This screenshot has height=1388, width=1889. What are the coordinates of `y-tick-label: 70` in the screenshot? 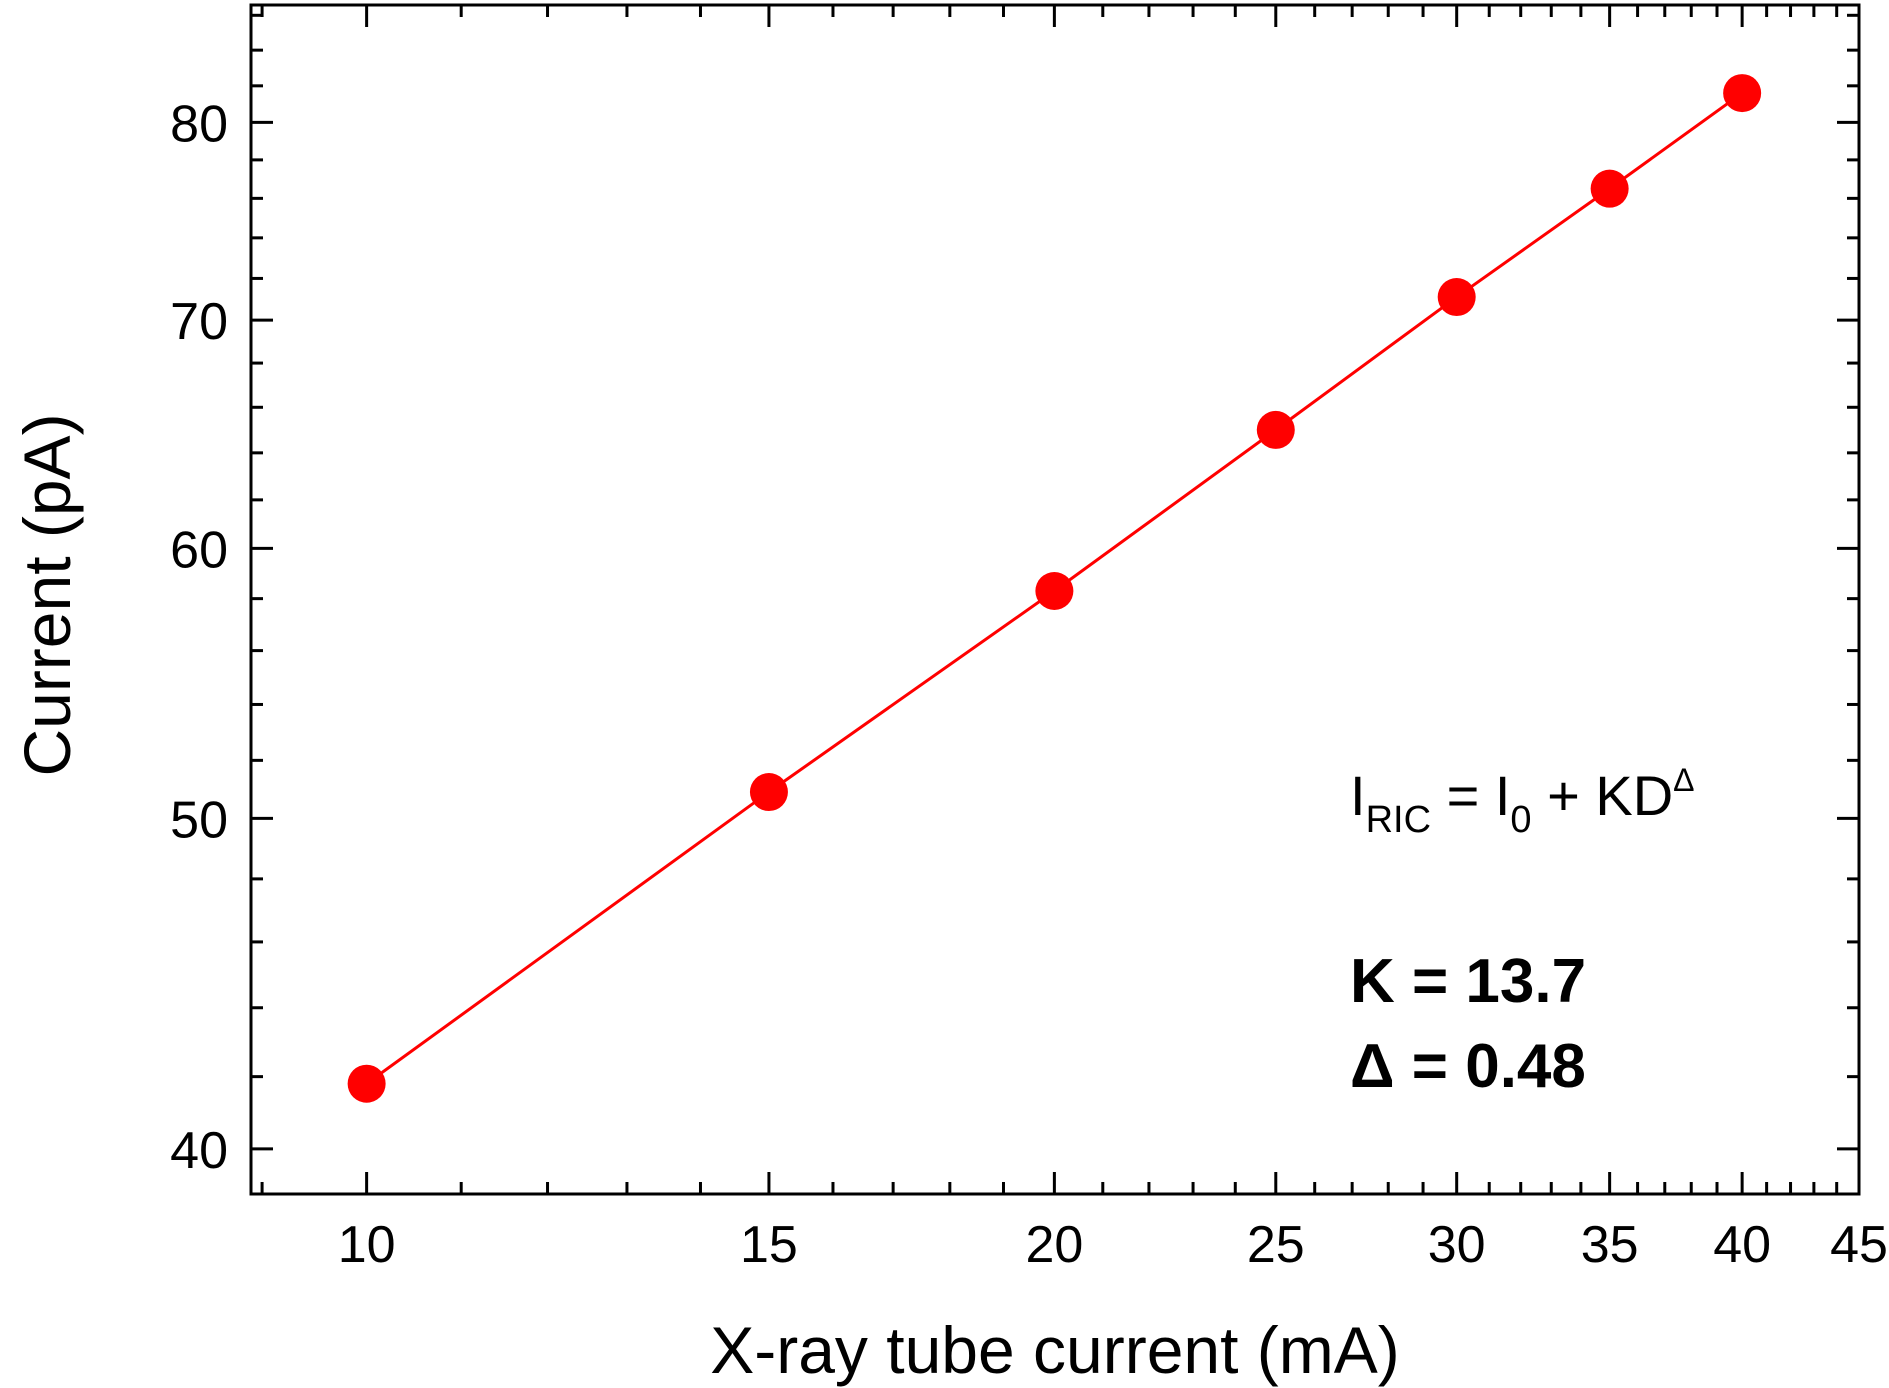 It's located at (199, 322).